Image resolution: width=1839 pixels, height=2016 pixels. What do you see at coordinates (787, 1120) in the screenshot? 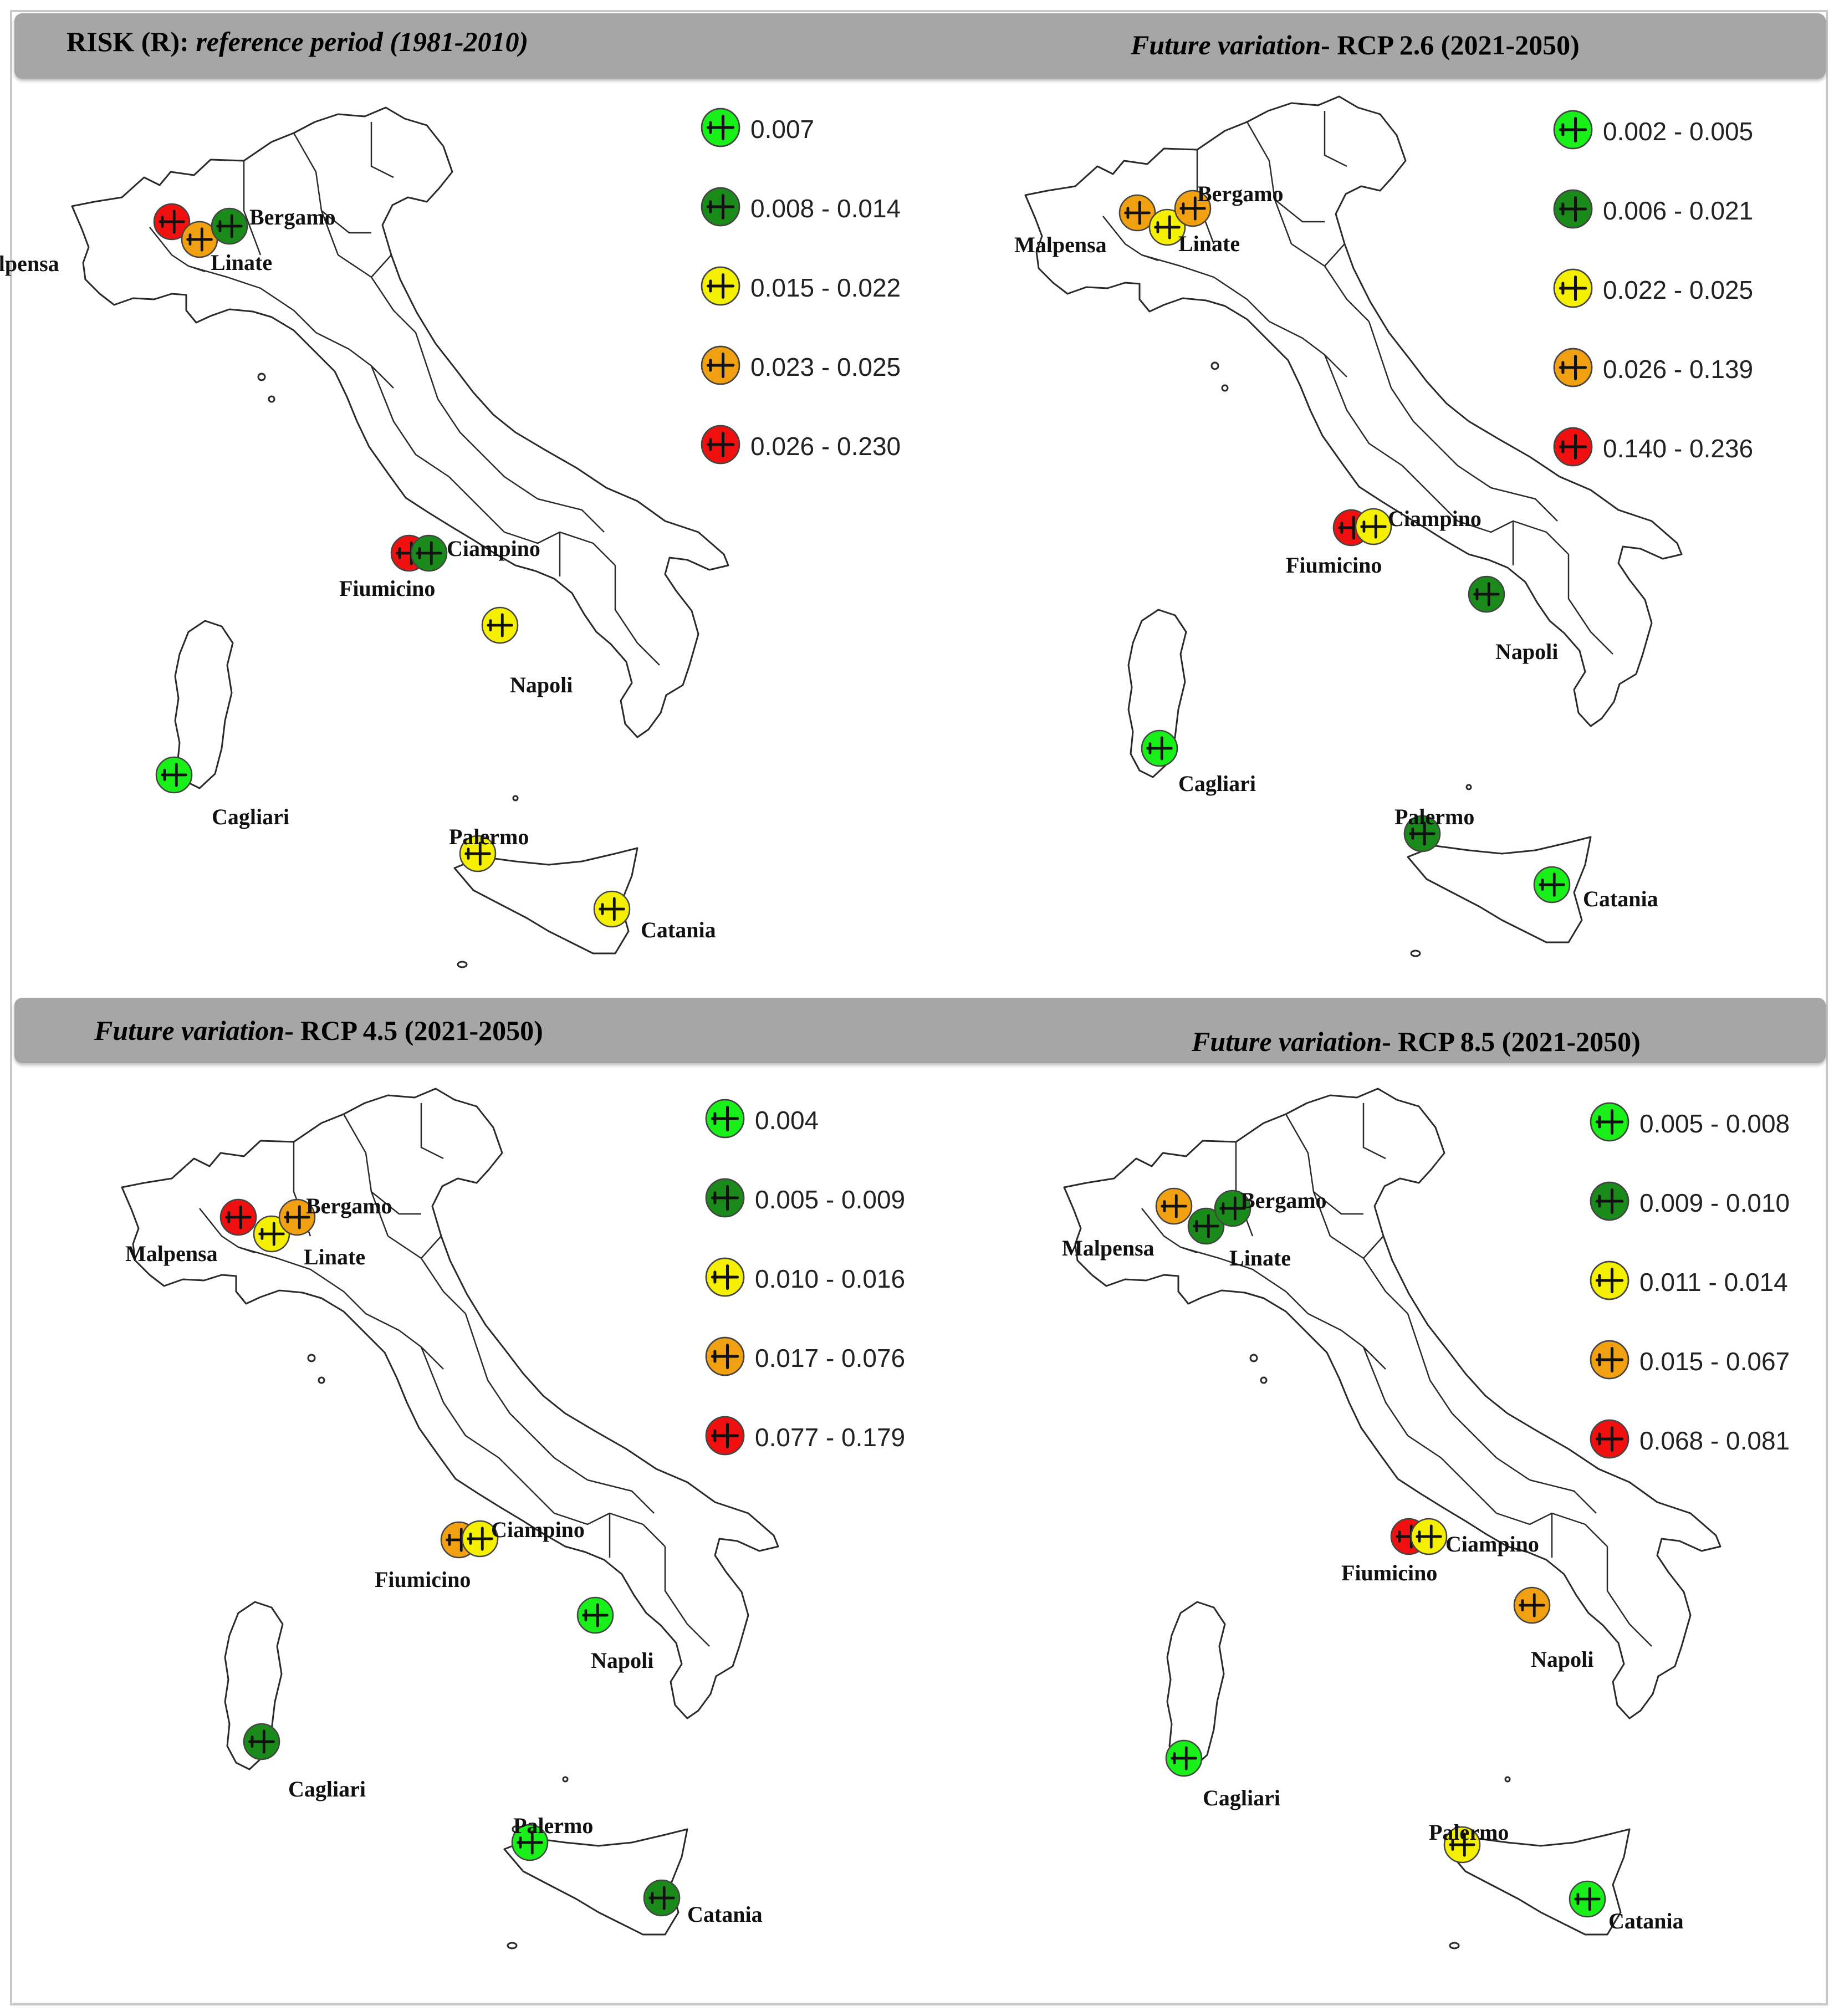
I see `legend-label: 0.004` at bounding box center [787, 1120].